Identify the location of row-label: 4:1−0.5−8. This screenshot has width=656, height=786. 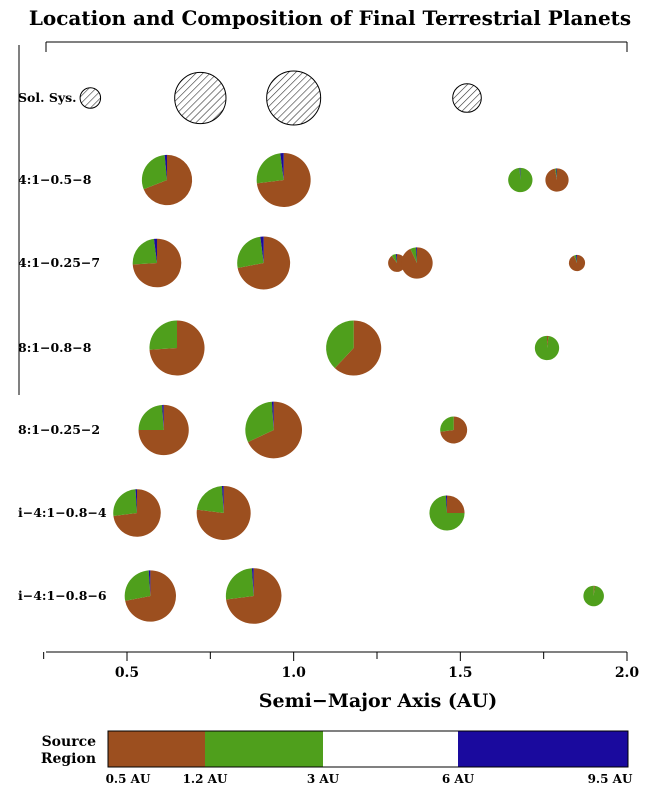
(55, 179).